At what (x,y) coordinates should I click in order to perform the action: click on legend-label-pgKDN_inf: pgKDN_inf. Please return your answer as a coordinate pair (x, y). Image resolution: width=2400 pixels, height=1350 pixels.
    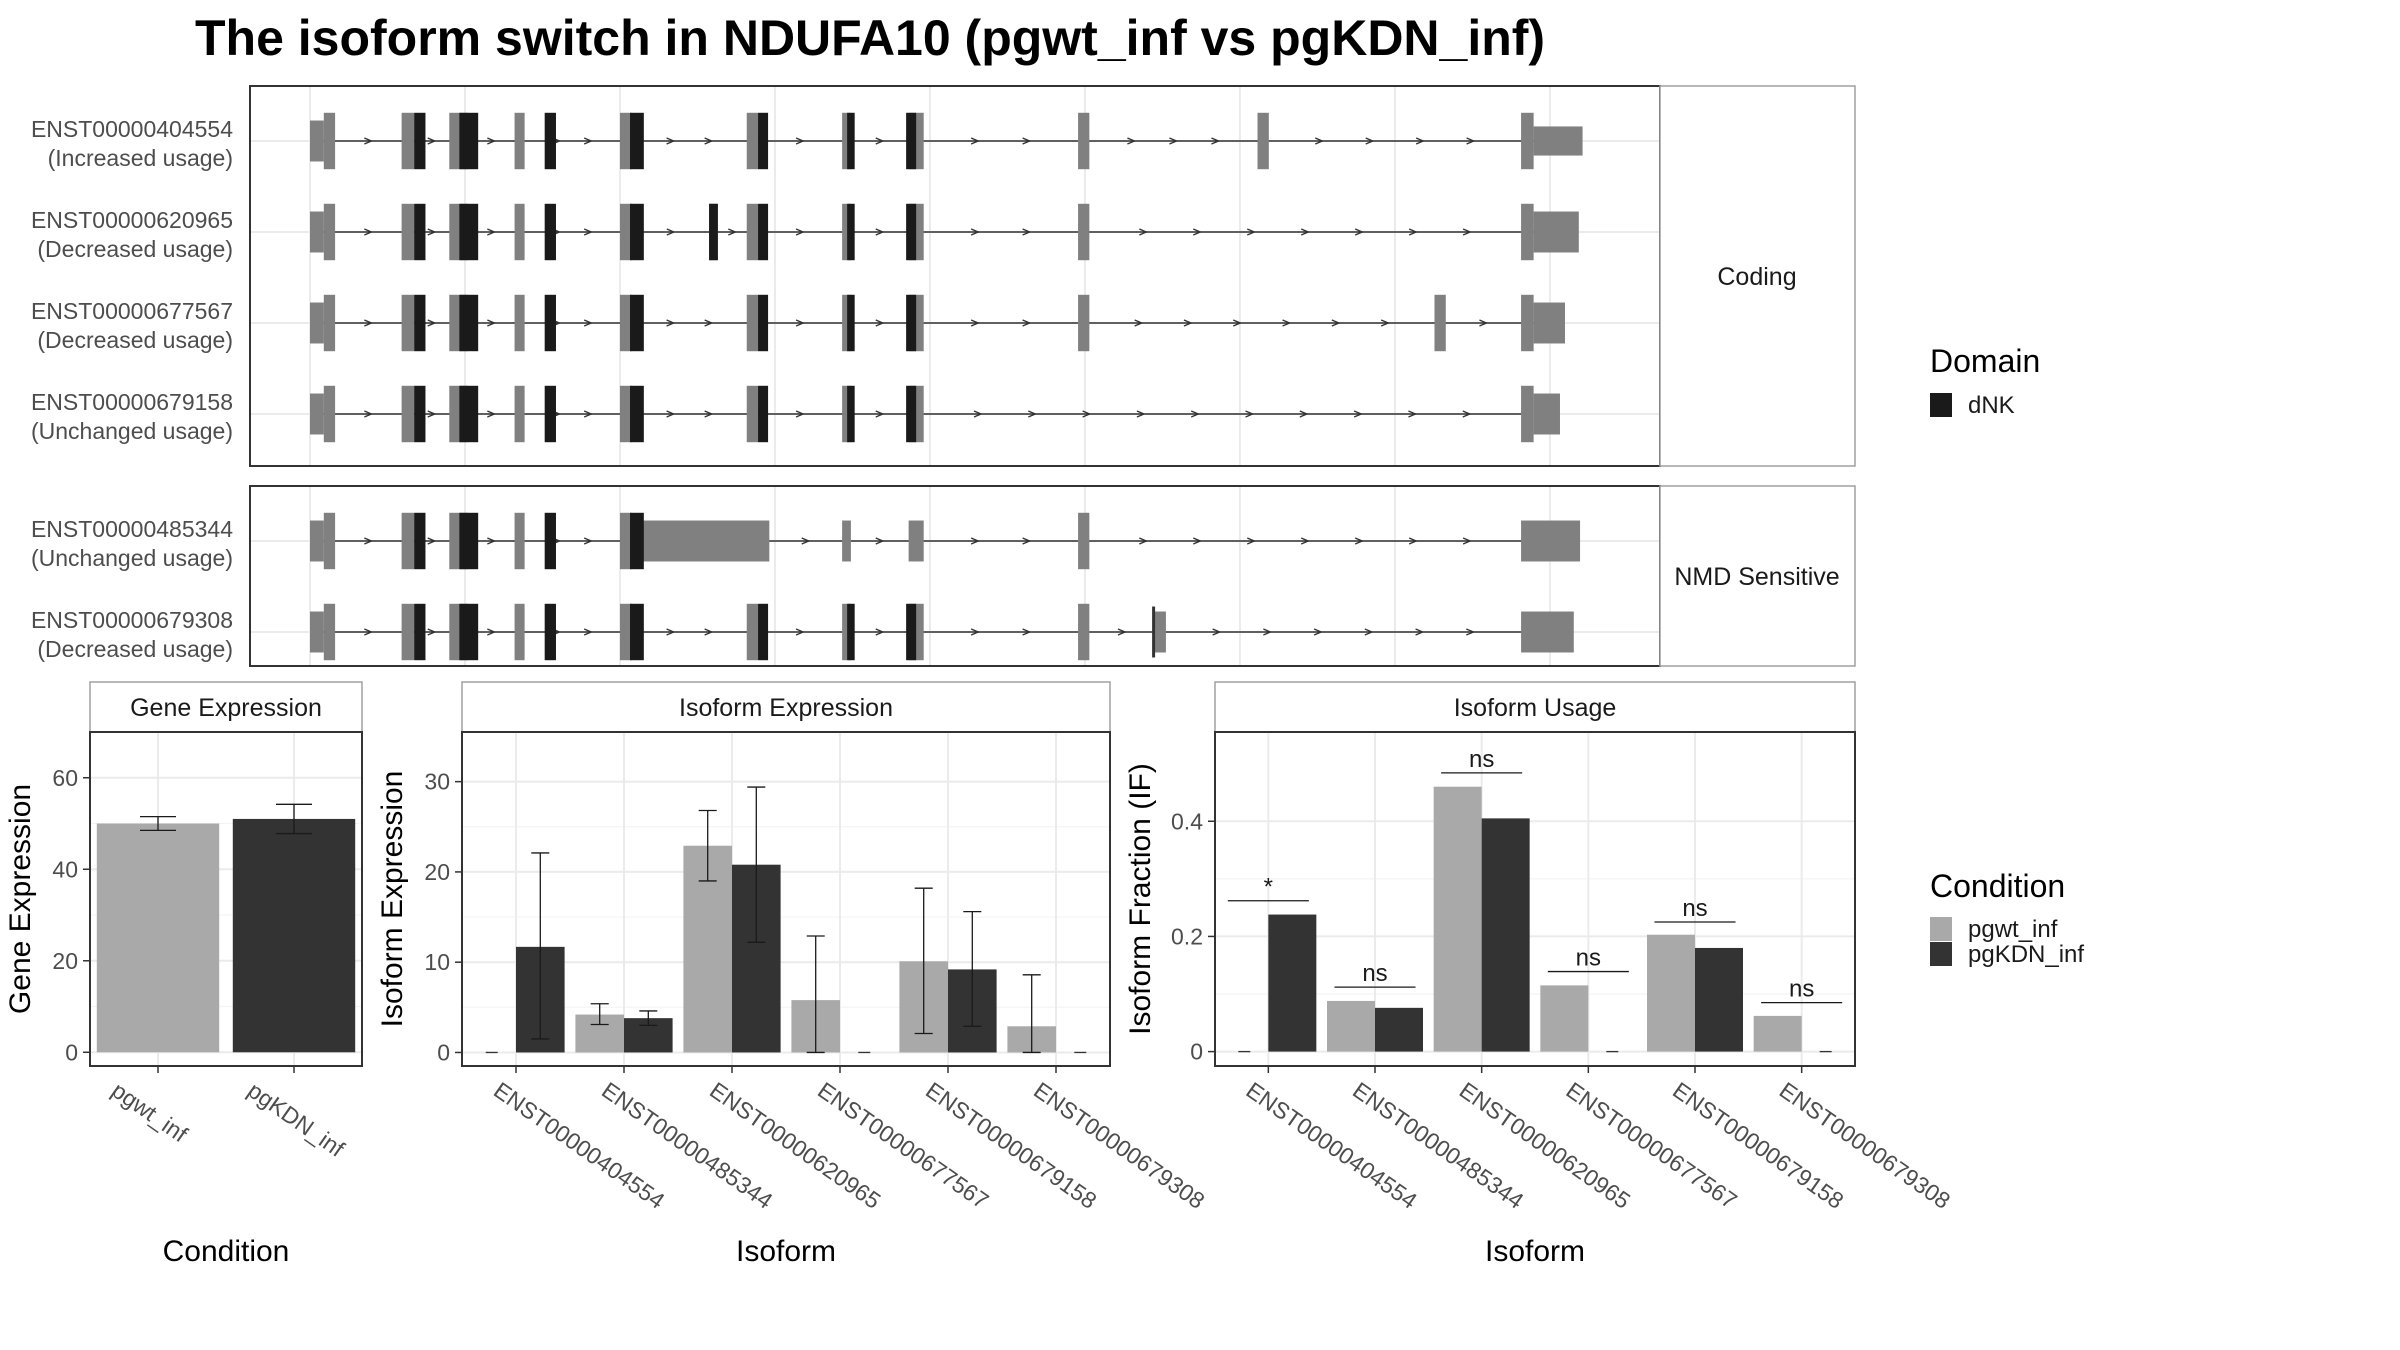
    Looking at the image, I should click on (2026, 954).